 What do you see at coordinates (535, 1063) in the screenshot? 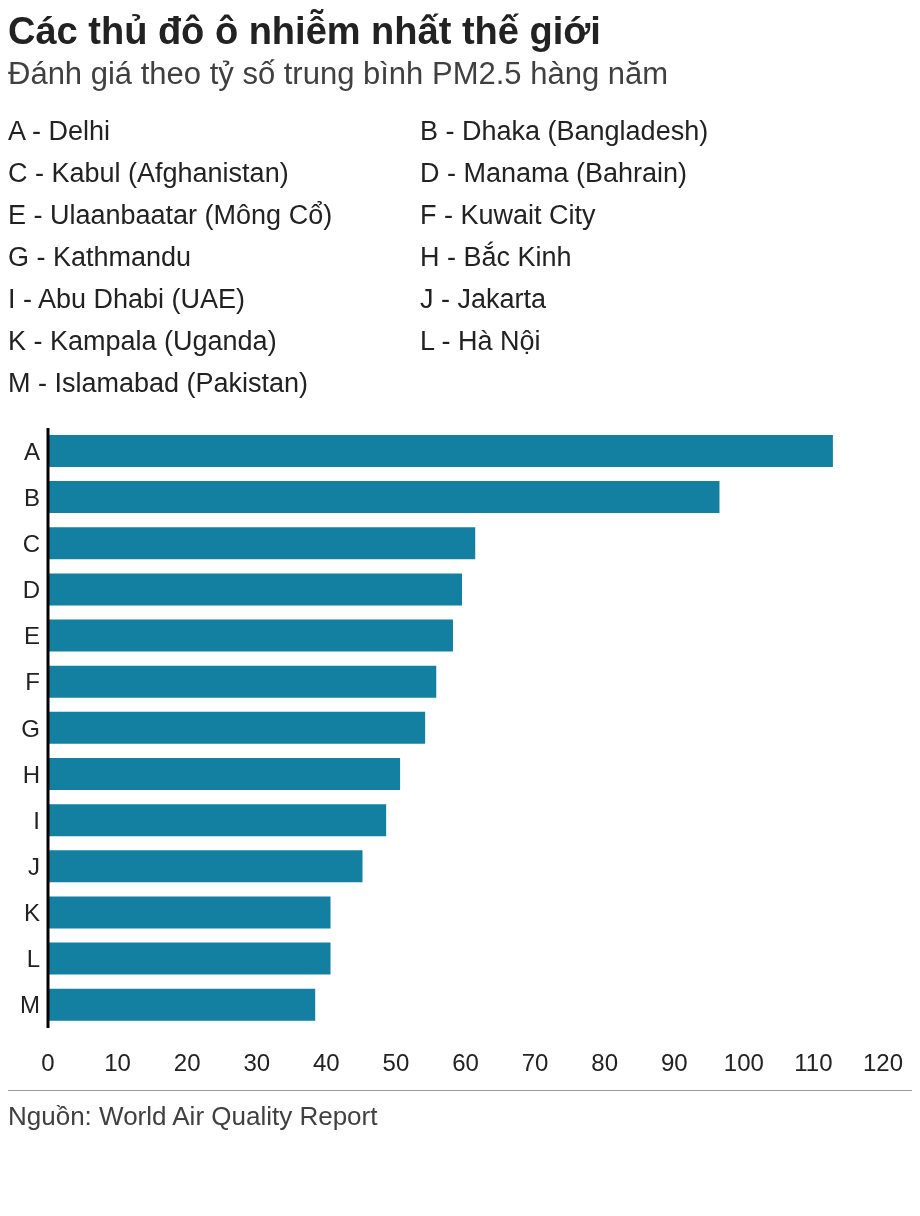
I see `x-tick-label: 70` at bounding box center [535, 1063].